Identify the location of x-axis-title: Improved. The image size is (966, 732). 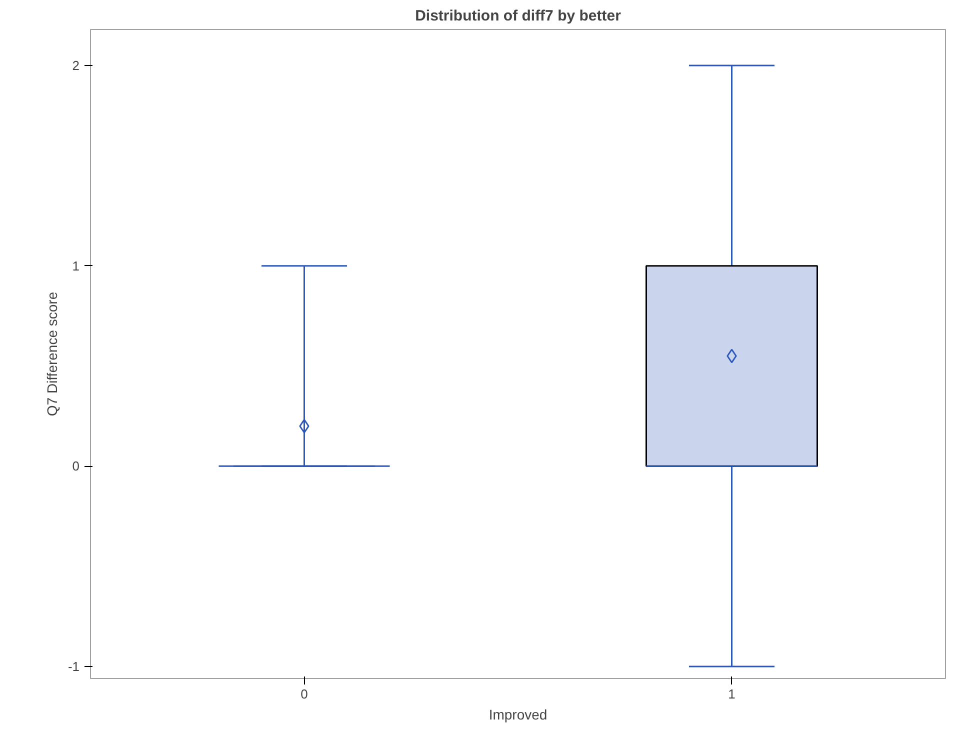
(518, 714).